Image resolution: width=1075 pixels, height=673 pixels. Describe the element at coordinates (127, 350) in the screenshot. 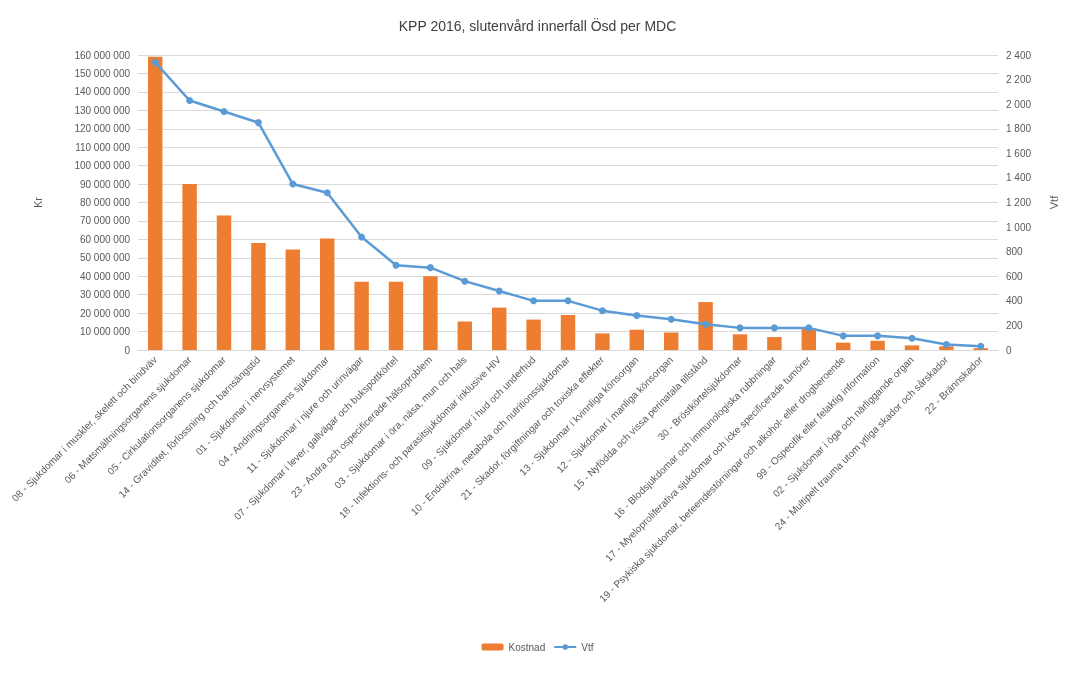

I see `y-tick-label: 0` at that location.